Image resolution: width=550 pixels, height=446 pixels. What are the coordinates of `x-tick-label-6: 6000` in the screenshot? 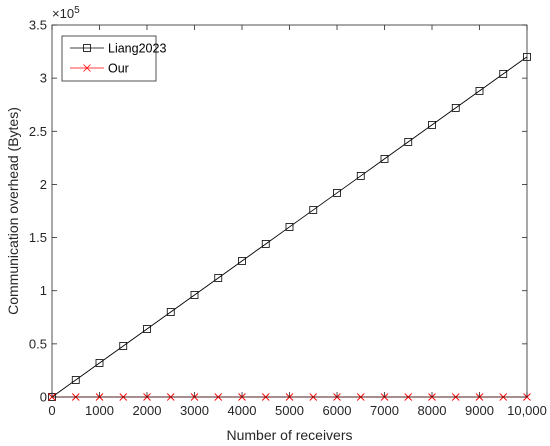 It's located at (337, 410).